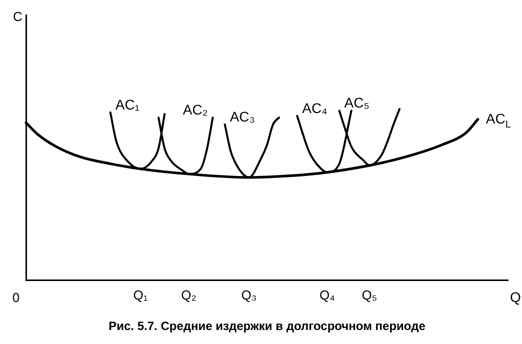 The height and width of the screenshot is (344, 522). I want to click on x-tick-label: Q₄, so click(327, 294).